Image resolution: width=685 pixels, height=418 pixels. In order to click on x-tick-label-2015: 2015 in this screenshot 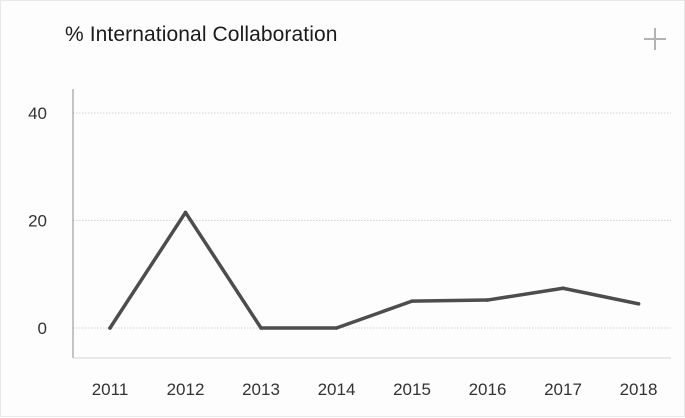, I will do `click(412, 389)`.